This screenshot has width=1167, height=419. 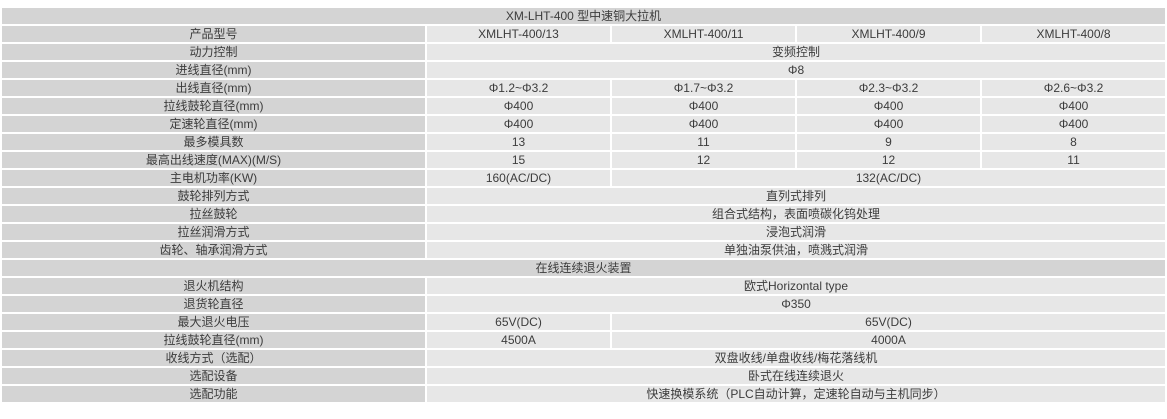 I want to click on row-label: 主电机功率(KW), so click(x=213, y=178).